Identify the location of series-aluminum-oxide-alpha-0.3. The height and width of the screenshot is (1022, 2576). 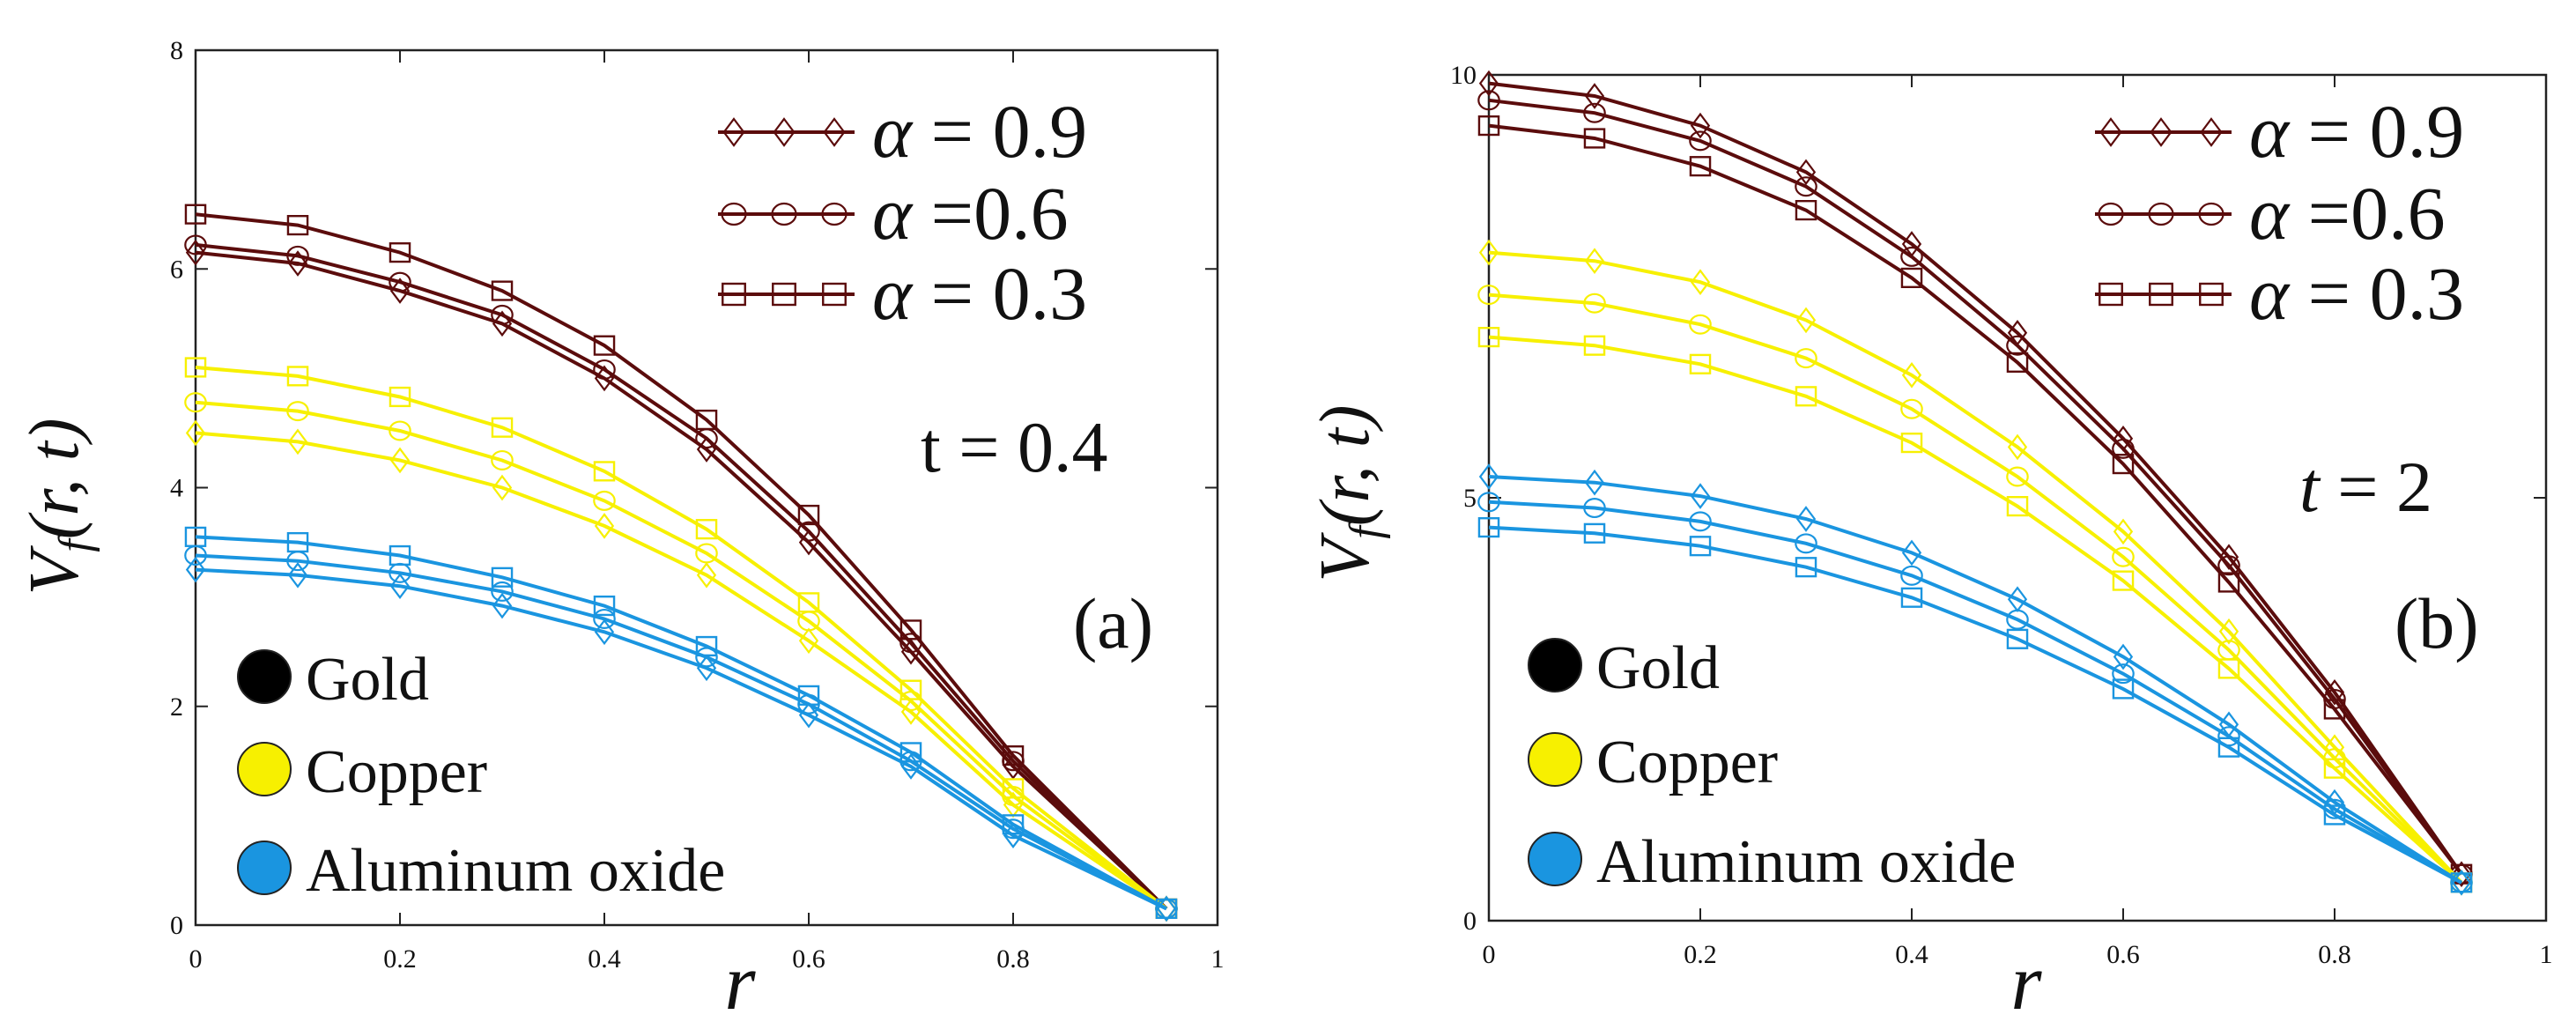
(681, 722).